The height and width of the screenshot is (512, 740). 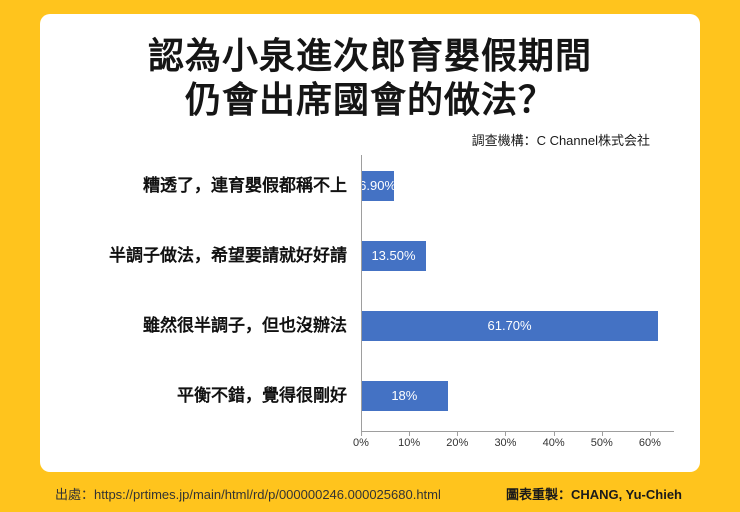 I want to click on chart-row: 雖然很半調子，但也沒辦法 61.70%, so click(x=370, y=326).